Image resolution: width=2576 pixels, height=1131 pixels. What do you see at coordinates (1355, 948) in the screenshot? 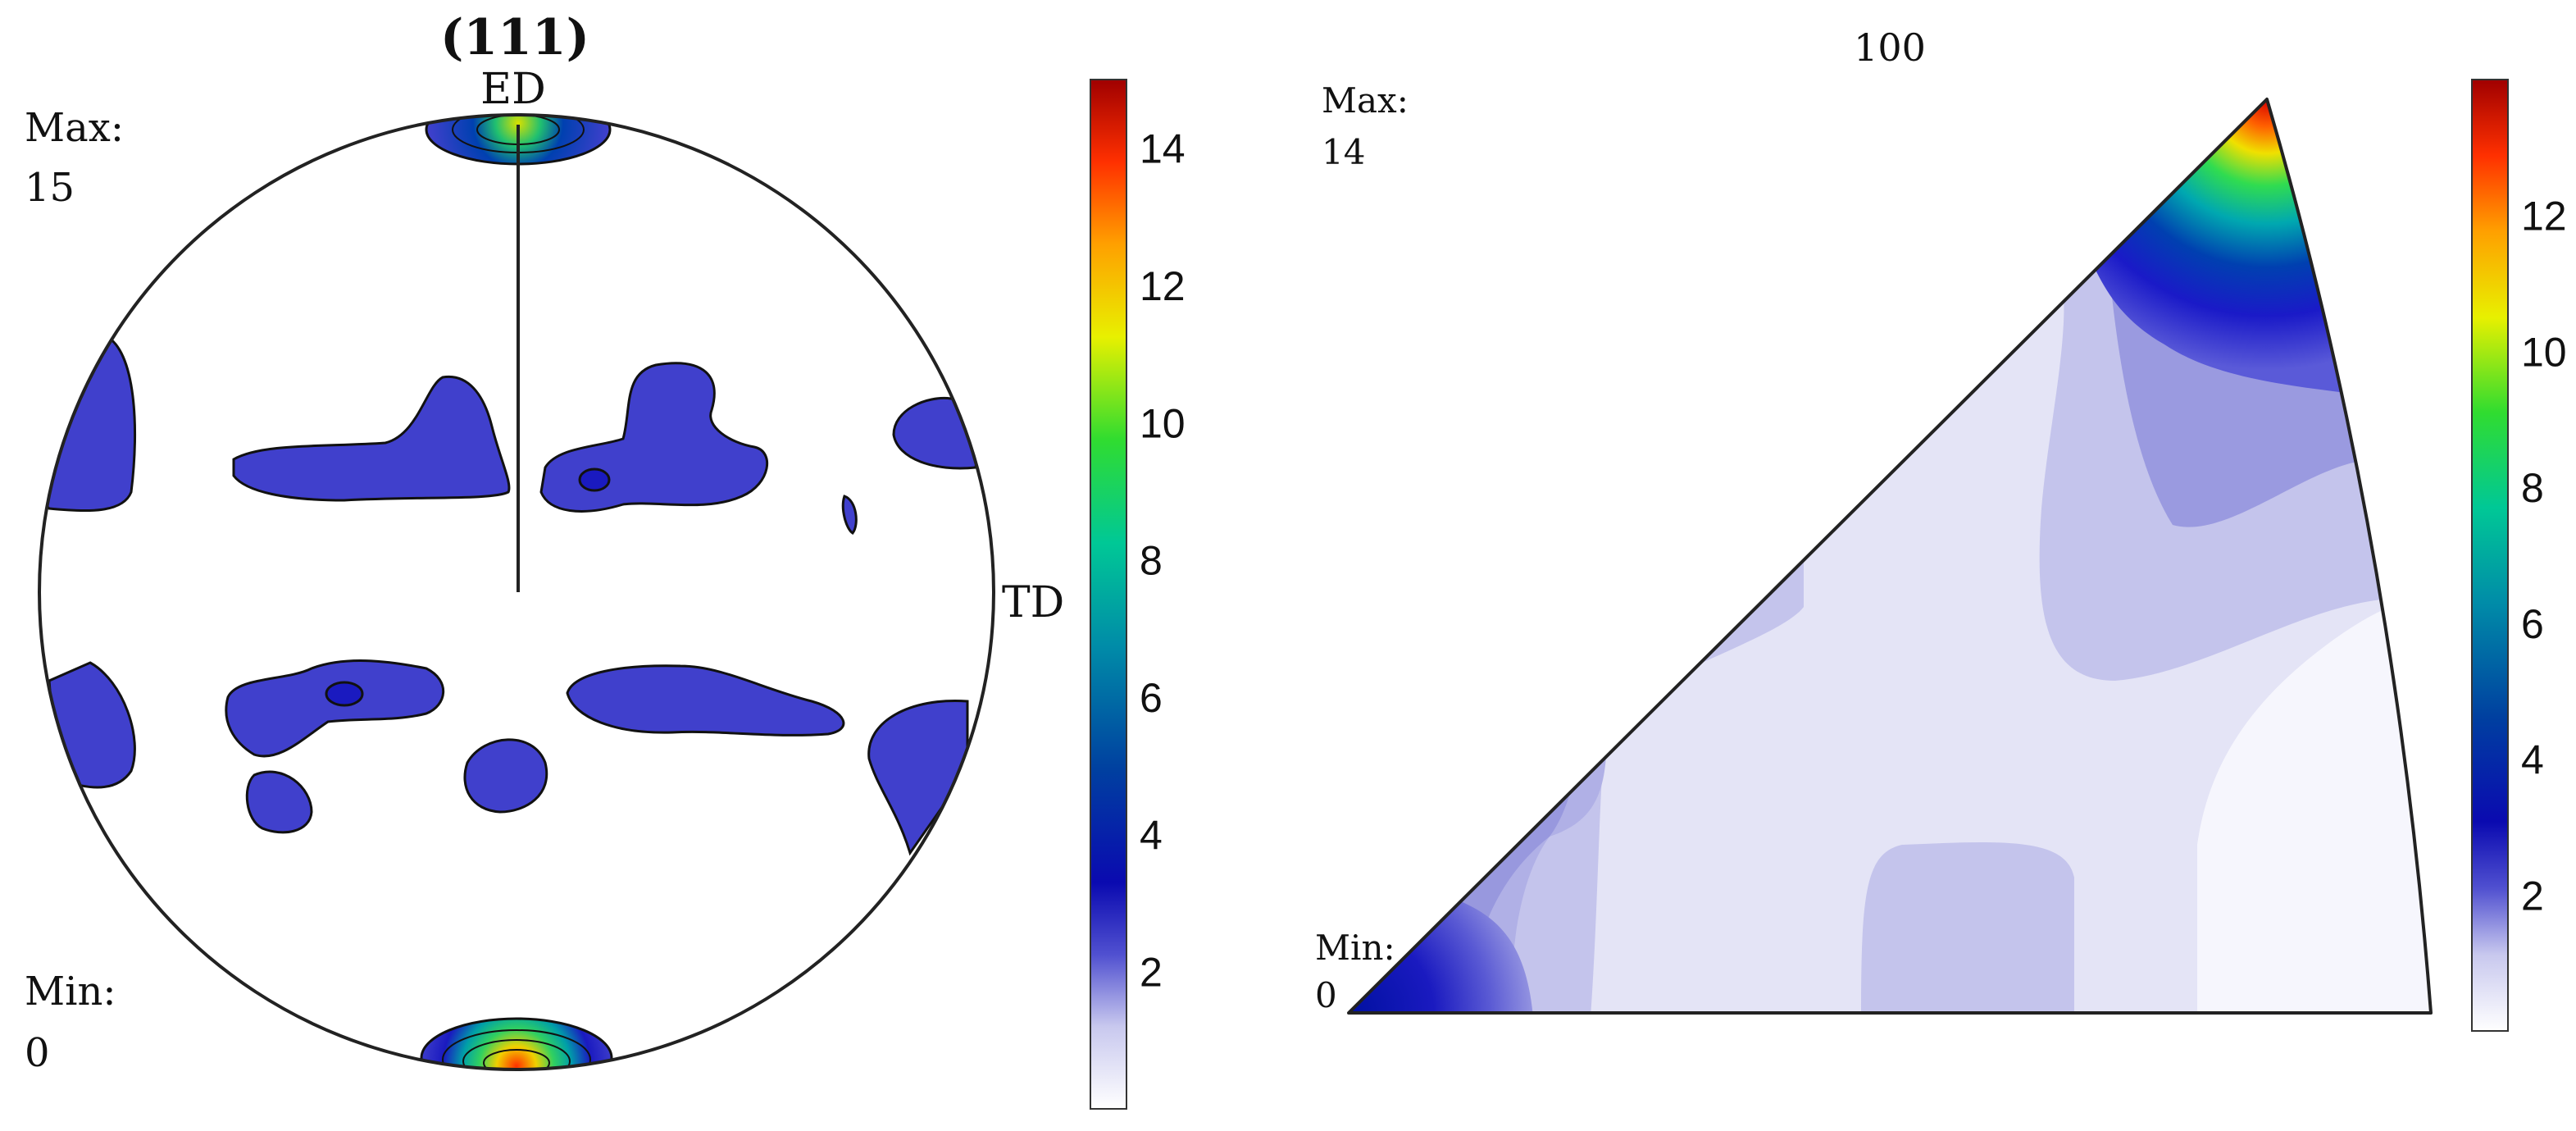
I see `ipf-min-label: Min:` at bounding box center [1355, 948].